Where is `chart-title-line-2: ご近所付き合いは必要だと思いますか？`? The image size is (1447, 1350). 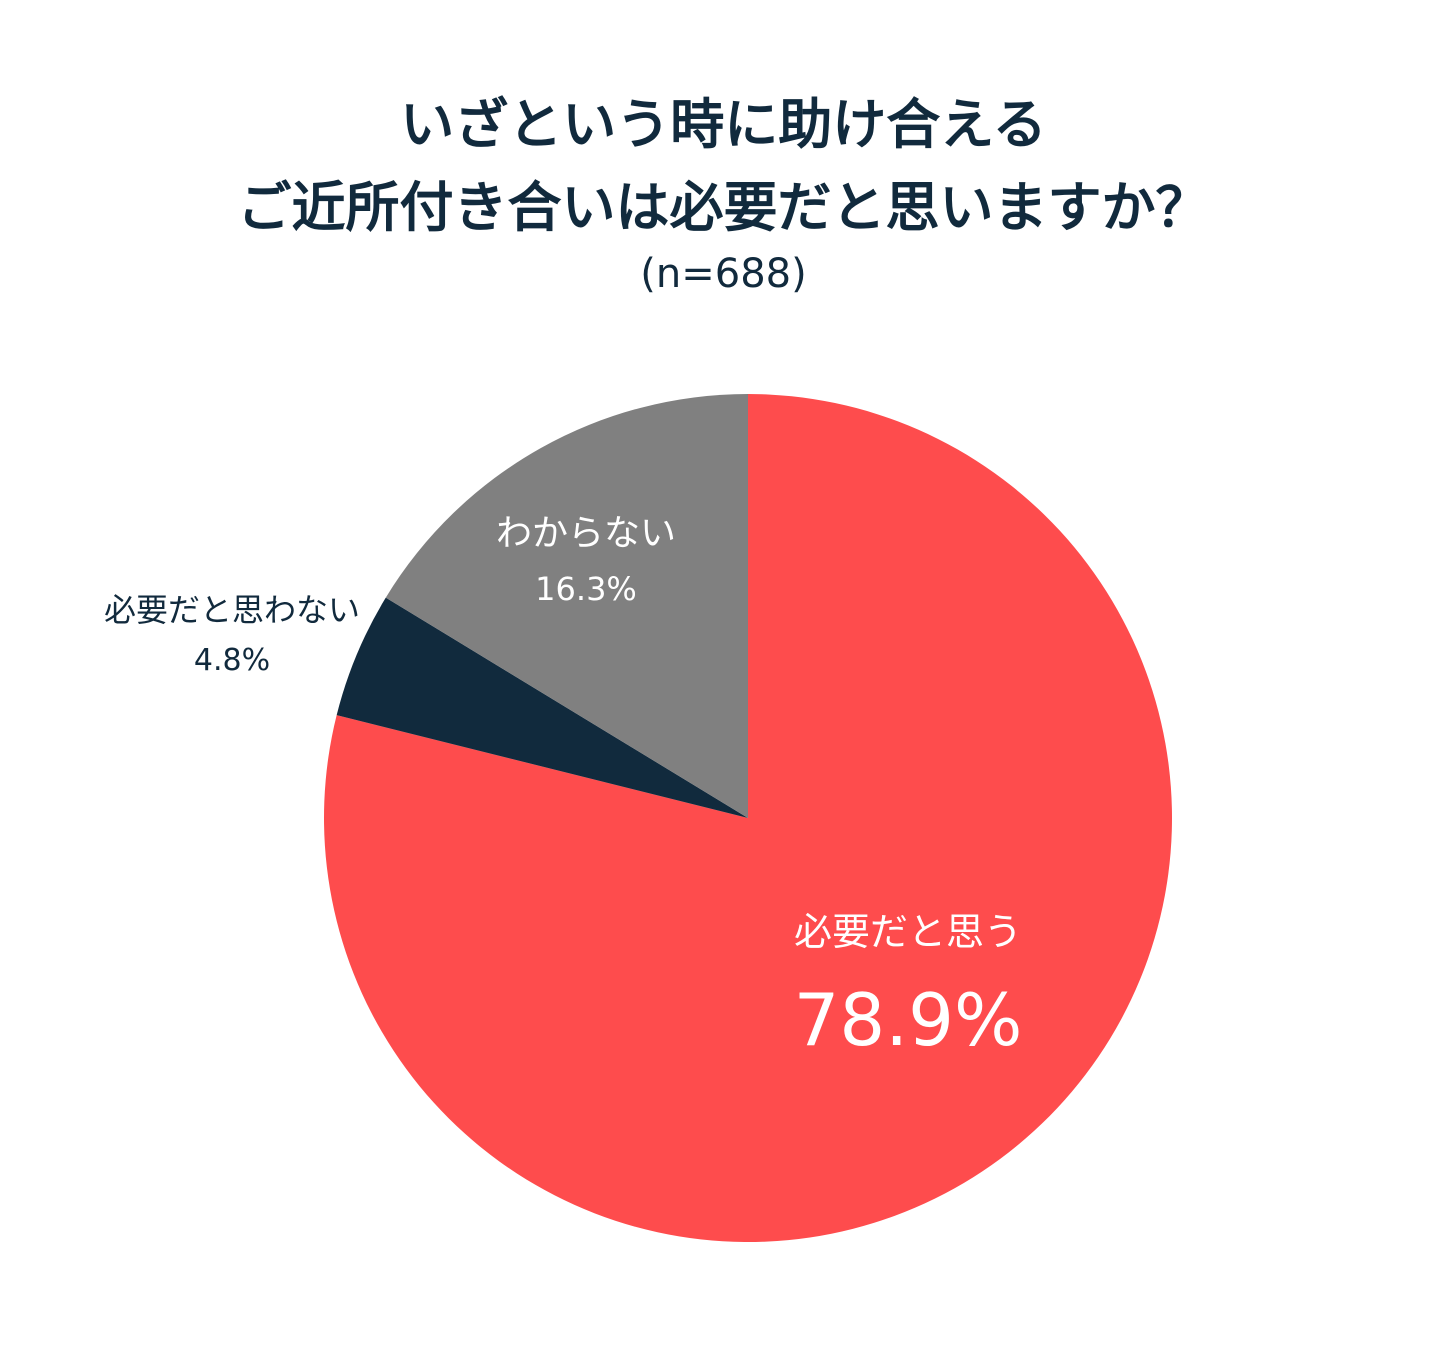
chart-title-line-2: ご近所付き合いは必要だと思いますか？ is located at coordinates (723, 207).